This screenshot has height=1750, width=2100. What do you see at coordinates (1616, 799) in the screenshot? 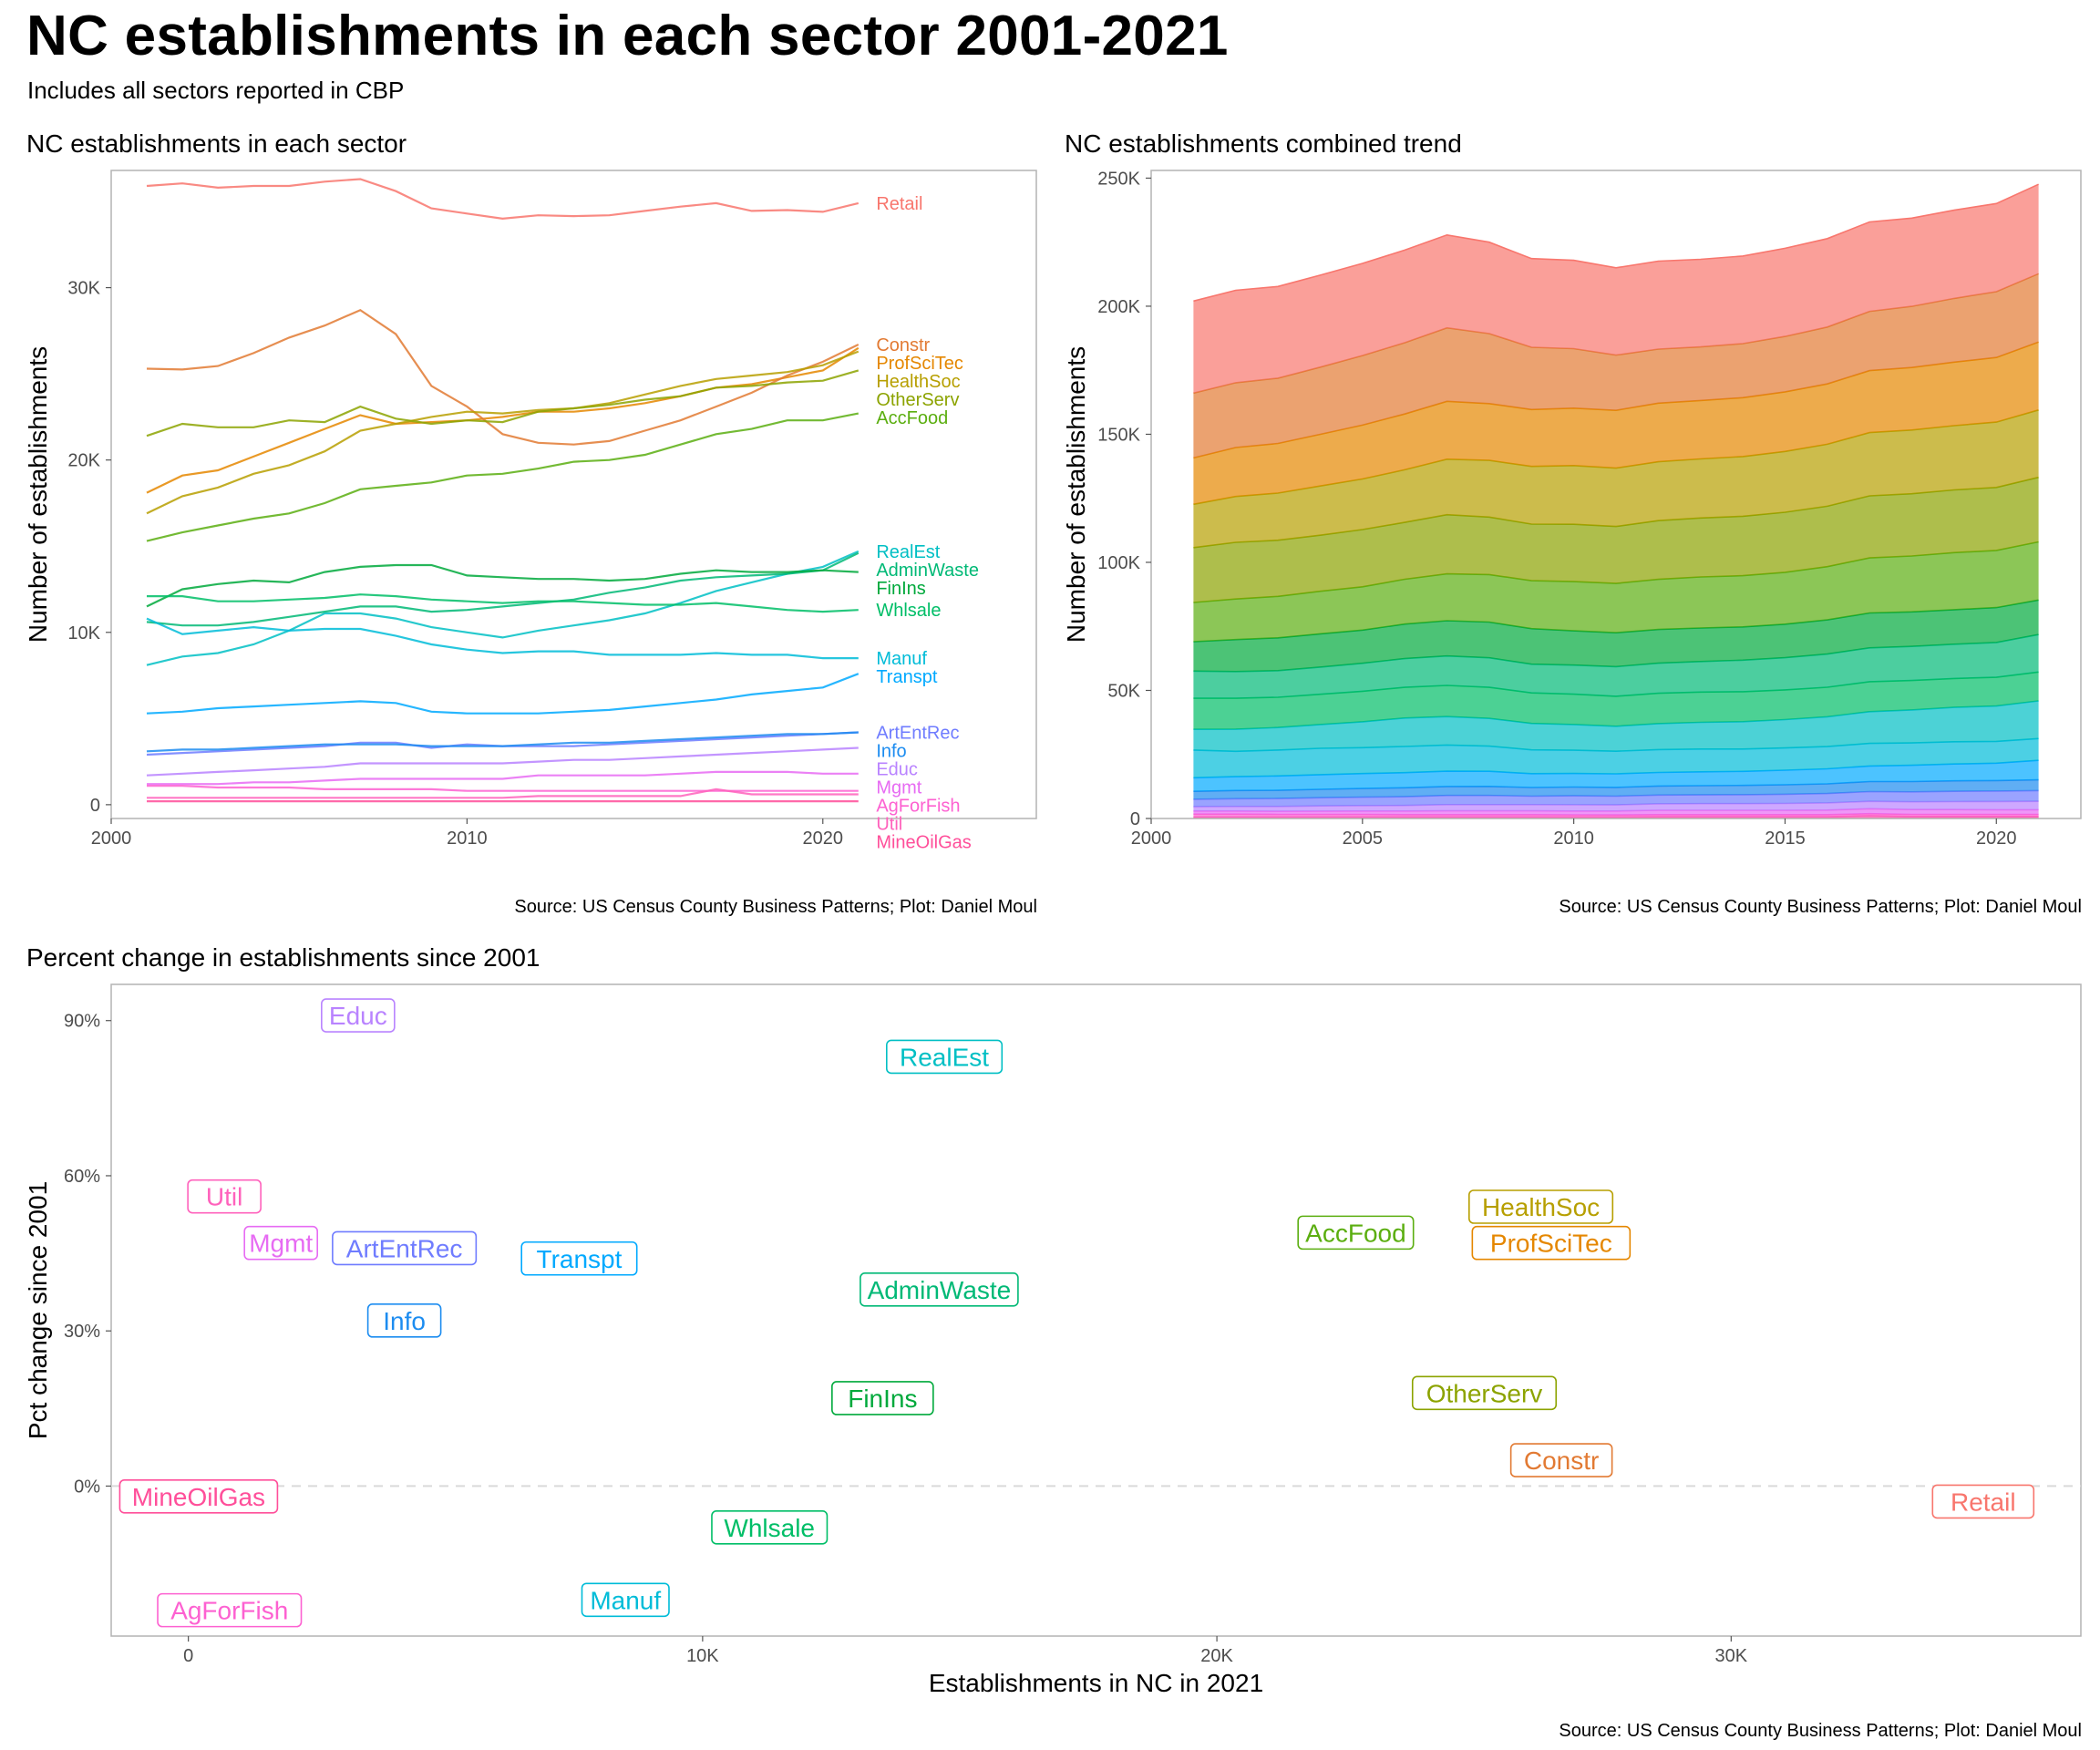
I see `area-band-artentrec` at bounding box center [1616, 799].